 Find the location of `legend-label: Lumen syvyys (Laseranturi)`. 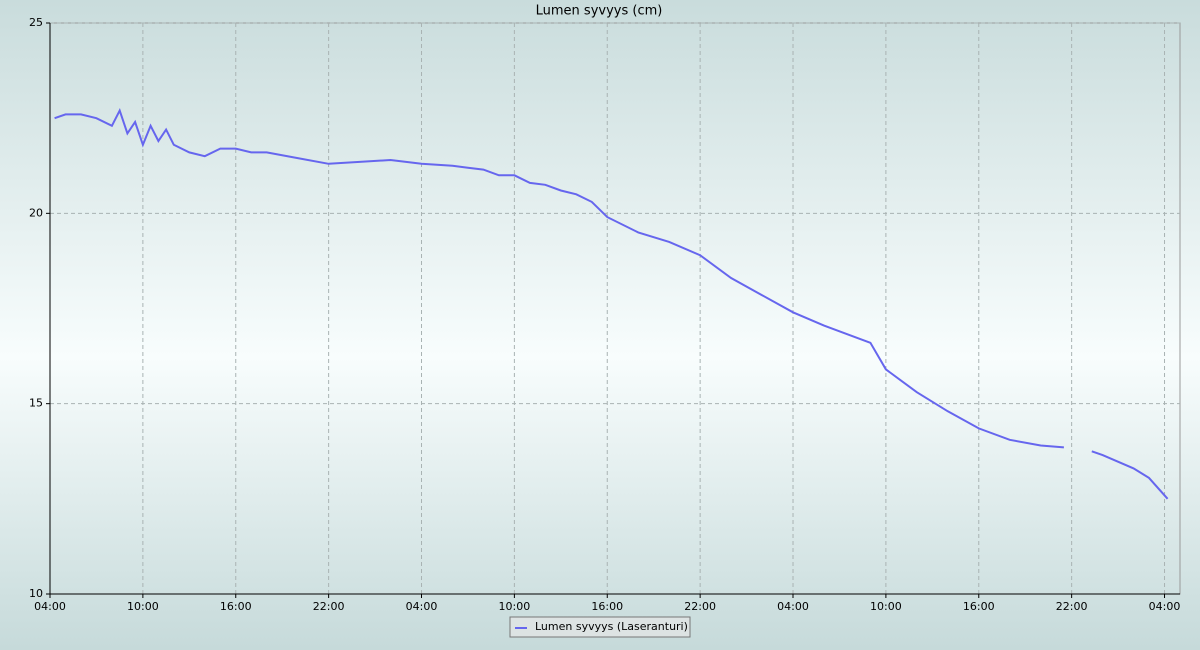

legend-label: Lumen syvyys (Laseranturi) is located at coordinates (611, 626).